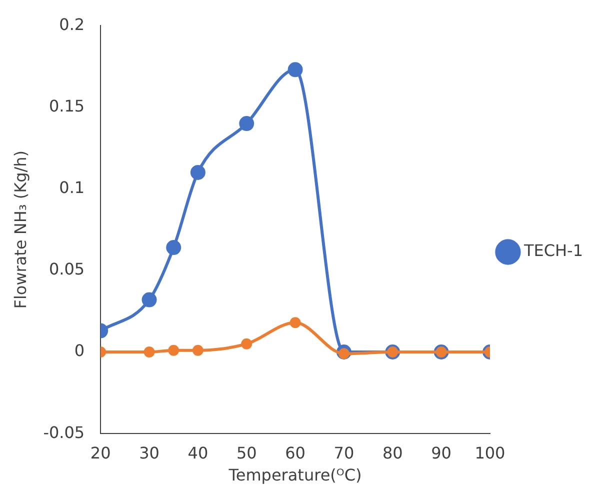  Describe the element at coordinates (246, 452) in the screenshot. I see `x-tick-label: 50` at that location.